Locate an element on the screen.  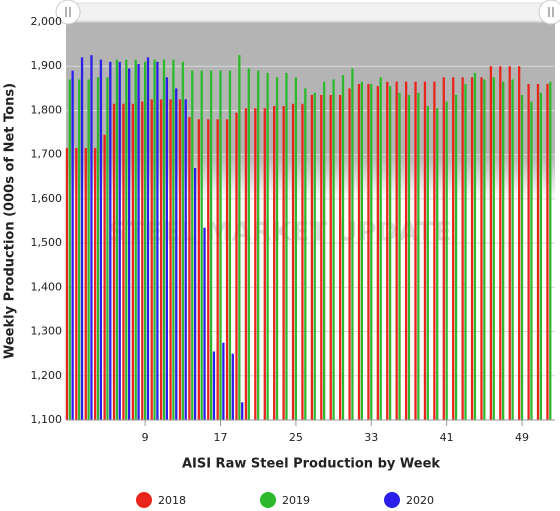
x-tick-label: 25 is located at coordinates (296, 437).